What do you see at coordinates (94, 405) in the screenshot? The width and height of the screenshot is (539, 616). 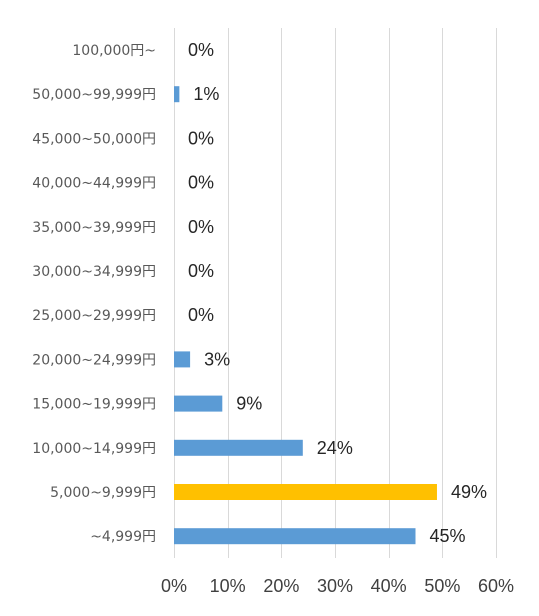 I see `category-label: 15,000~19,999円` at bounding box center [94, 405].